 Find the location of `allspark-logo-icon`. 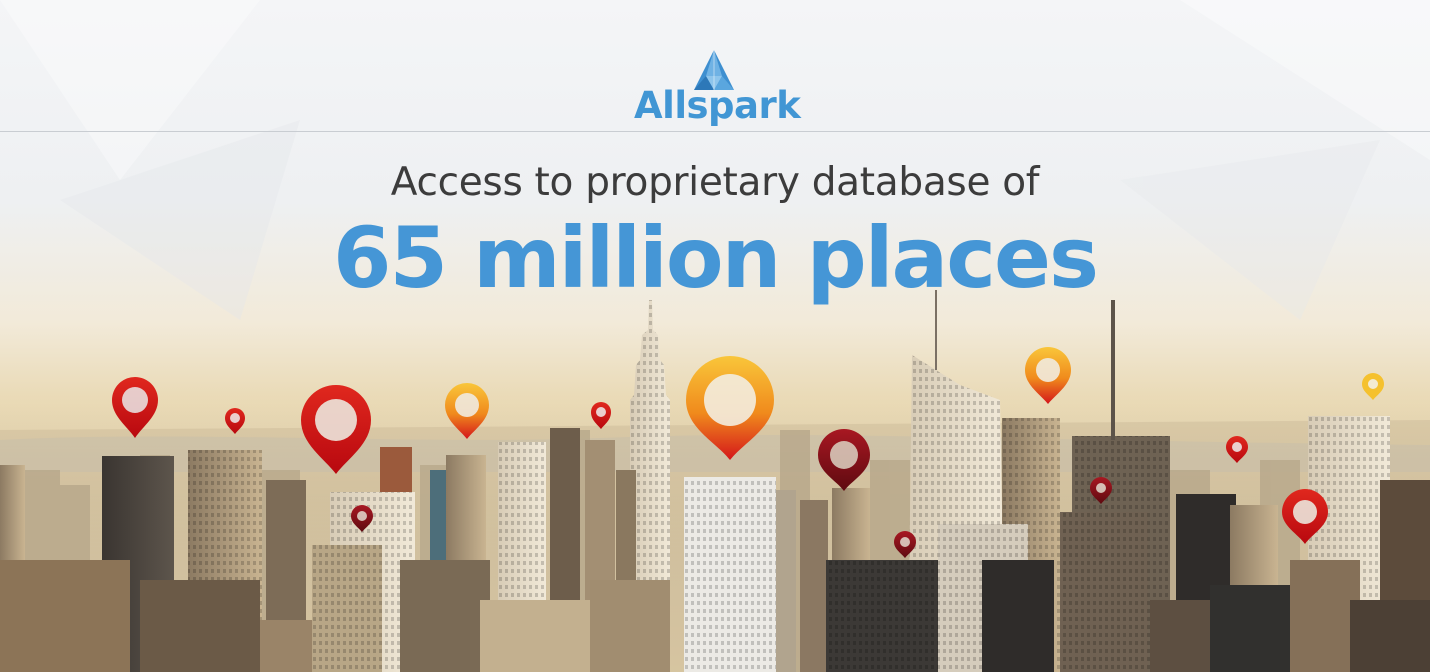

allspark-logo-icon is located at coordinates (714, 70).